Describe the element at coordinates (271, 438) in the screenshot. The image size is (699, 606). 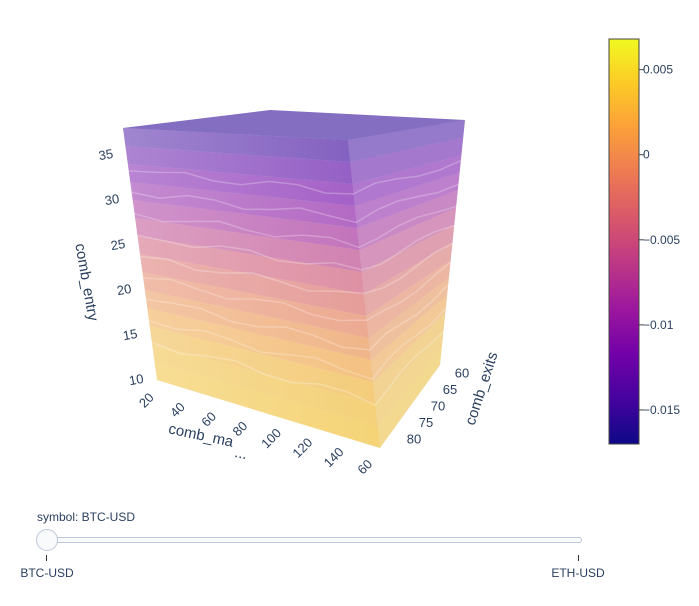
I see `x-tick-label: 100` at that location.